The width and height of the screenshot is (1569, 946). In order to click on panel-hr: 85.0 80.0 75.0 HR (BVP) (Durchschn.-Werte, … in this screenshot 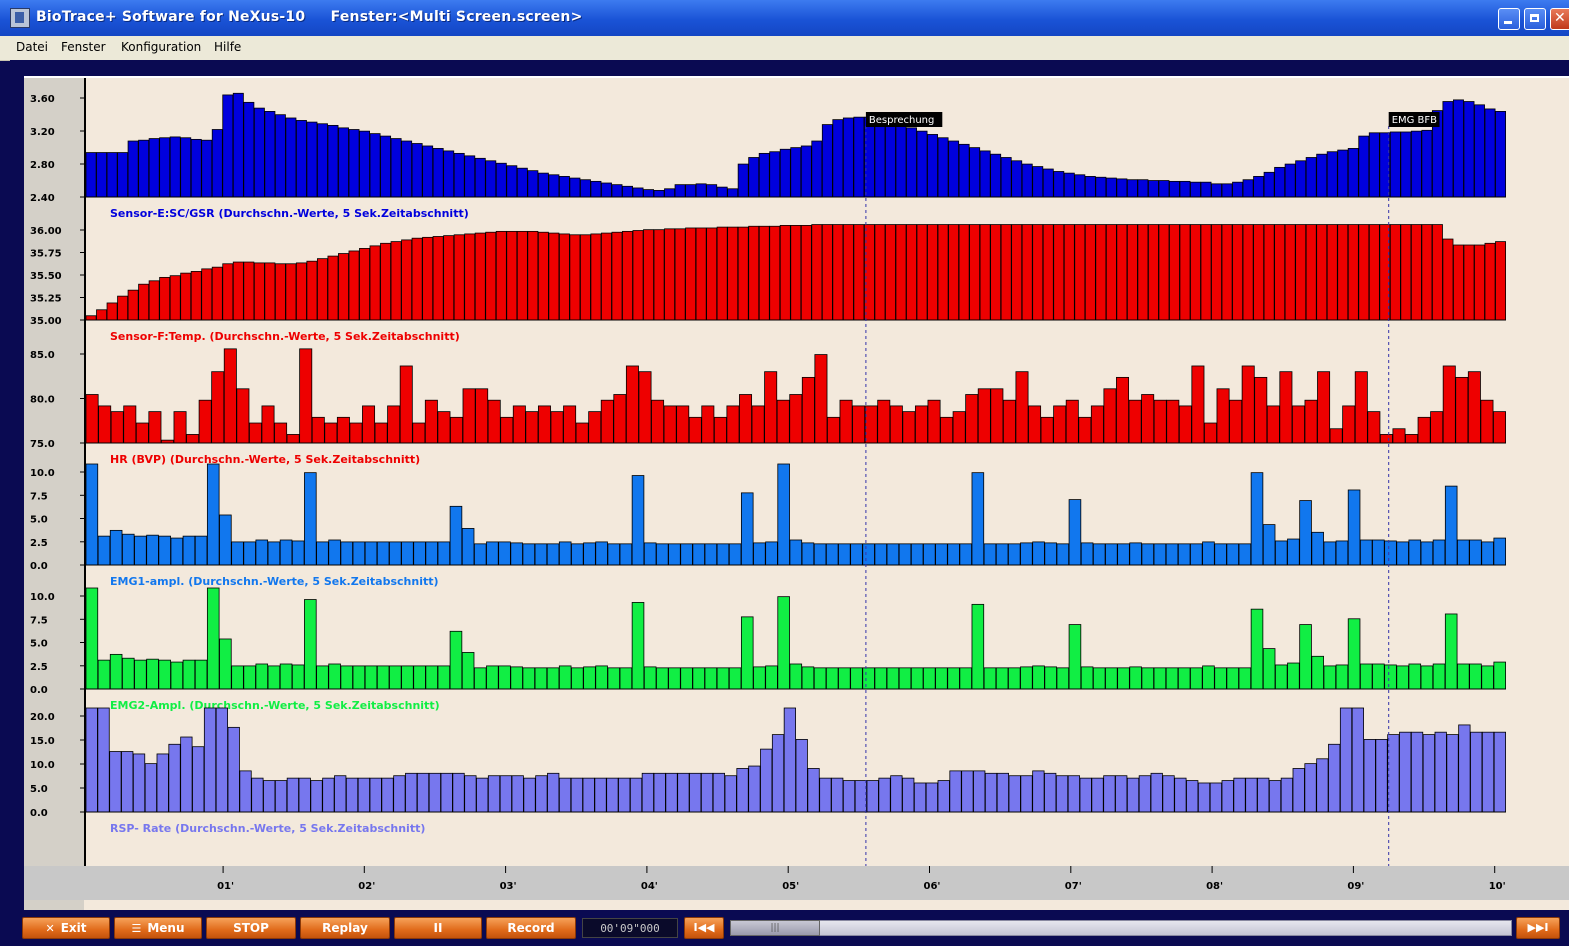, I will do `click(768, 407)`.